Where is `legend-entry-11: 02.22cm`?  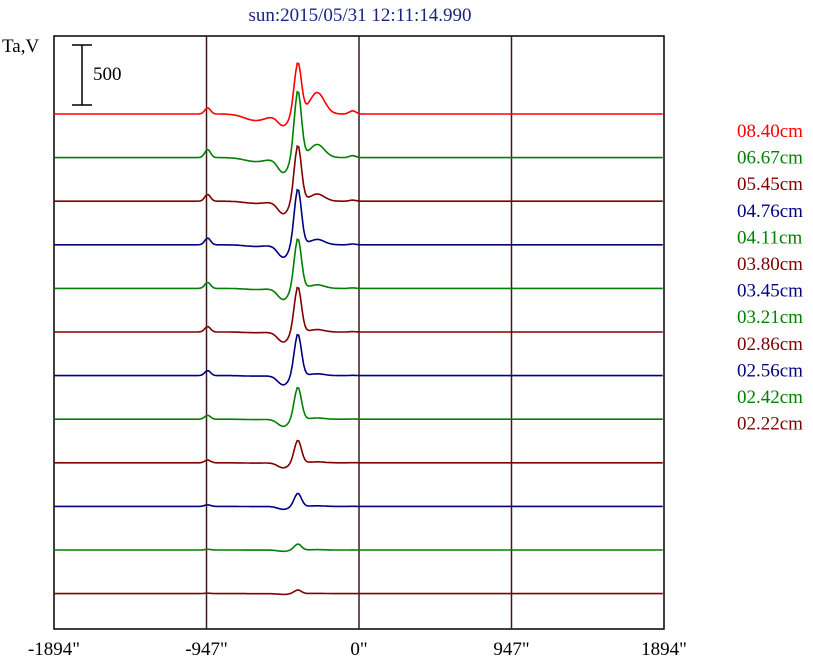
legend-entry-11: 02.22cm is located at coordinates (770, 424).